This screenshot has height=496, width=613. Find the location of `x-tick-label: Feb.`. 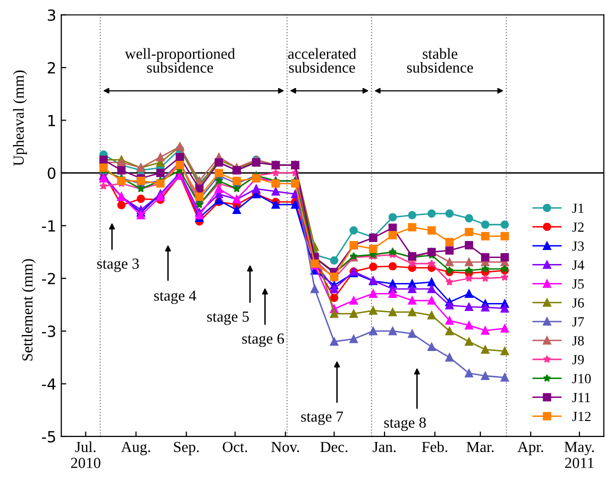

x-tick-label: Feb. is located at coordinates (435, 446).